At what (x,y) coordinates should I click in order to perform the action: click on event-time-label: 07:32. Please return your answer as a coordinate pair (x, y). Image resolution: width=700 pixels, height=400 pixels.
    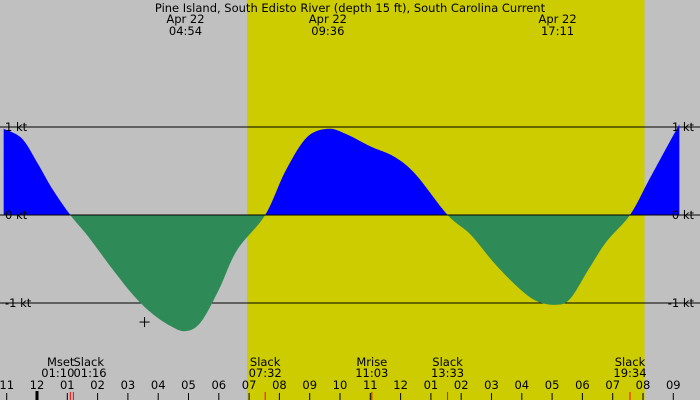
    Looking at the image, I should click on (265, 373).